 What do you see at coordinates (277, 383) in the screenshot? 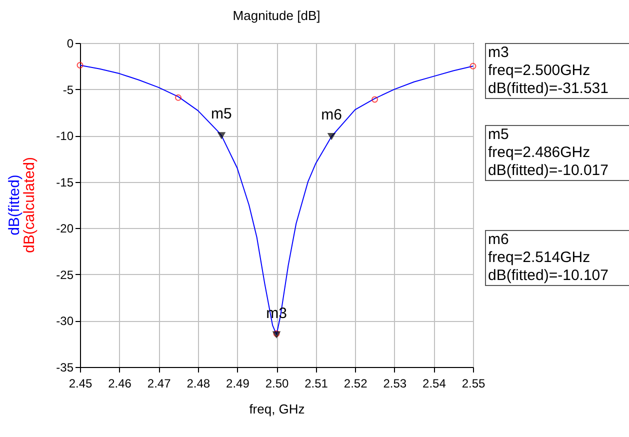
I see `x-tick-label: 2.50` at bounding box center [277, 383].